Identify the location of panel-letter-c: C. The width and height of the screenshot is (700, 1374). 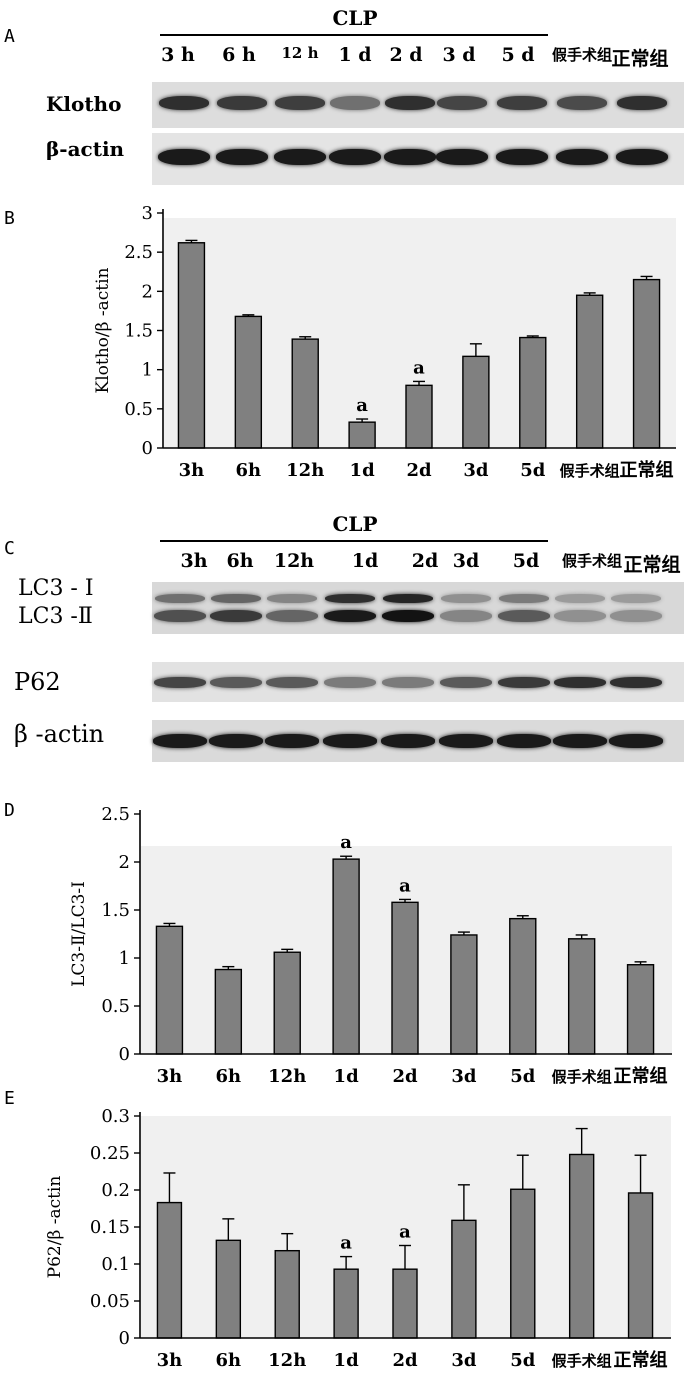
(9, 548).